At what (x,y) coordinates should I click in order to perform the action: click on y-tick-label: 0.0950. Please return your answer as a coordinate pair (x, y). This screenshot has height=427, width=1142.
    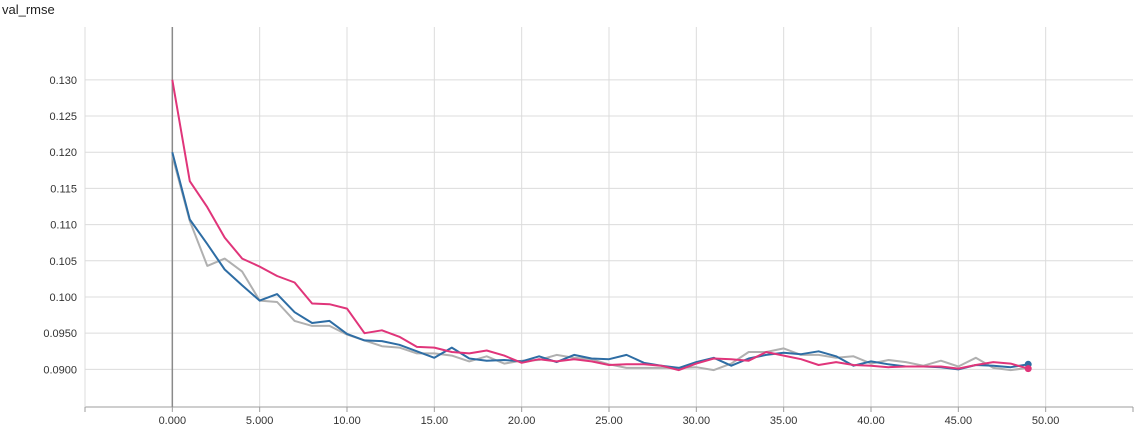
    Looking at the image, I should click on (60, 334).